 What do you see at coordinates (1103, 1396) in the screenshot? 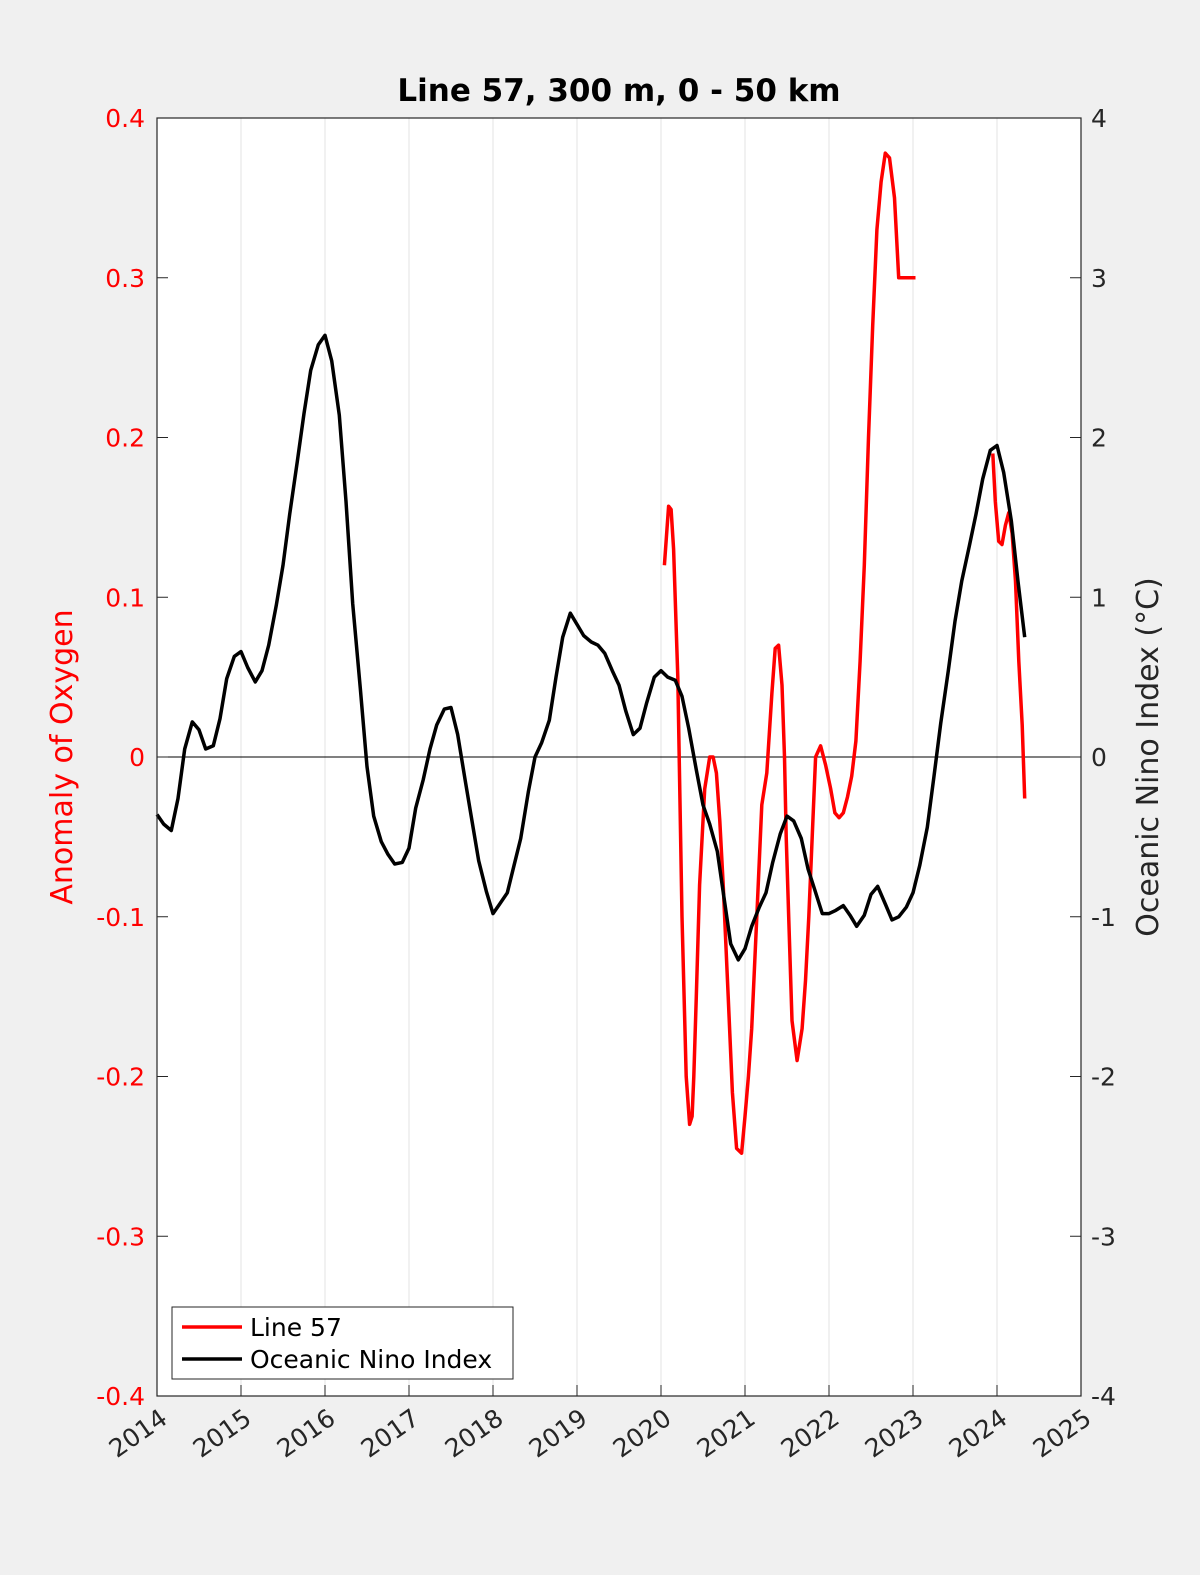
I see `right-tick-label: -4` at bounding box center [1103, 1396].